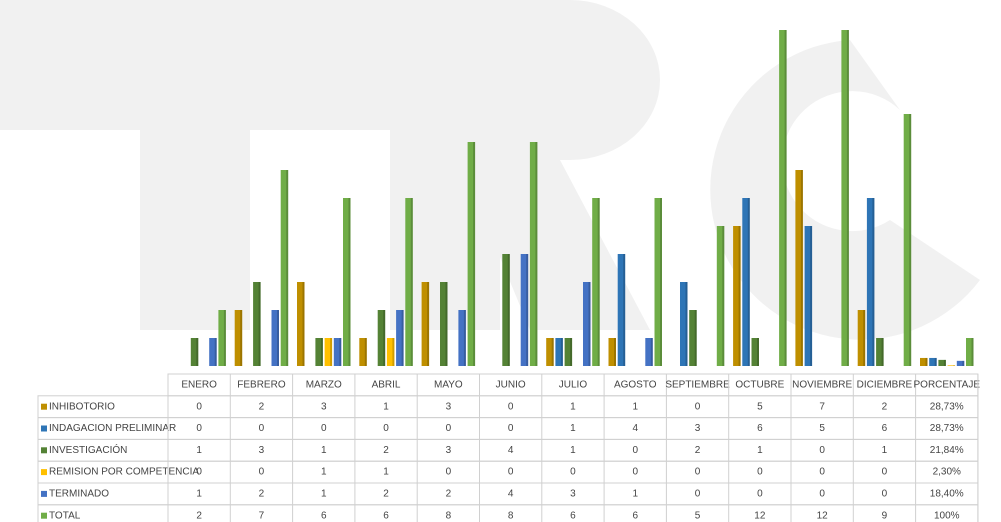 Image resolution: width=1001 pixels, height=522 pixels. I want to click on row-label: REMISION POR COMPETENCIA, so click(124, 472).